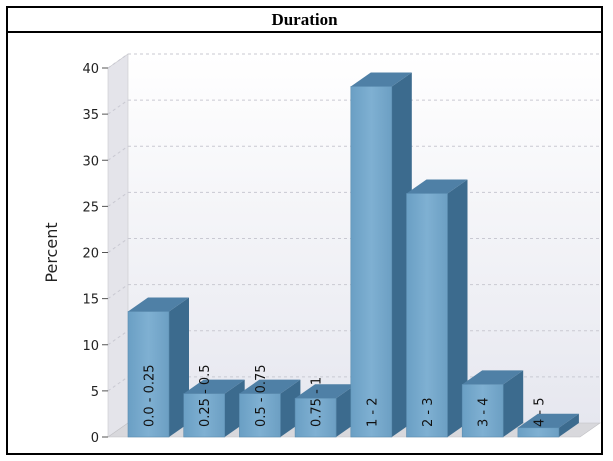 The width and height of the screenshot is (613, 461). What do you see at coordinates (261, 395) in the screenshot?
I see `bar-category-label: 0.5 - 0.75` at bounding box center [261, 395].